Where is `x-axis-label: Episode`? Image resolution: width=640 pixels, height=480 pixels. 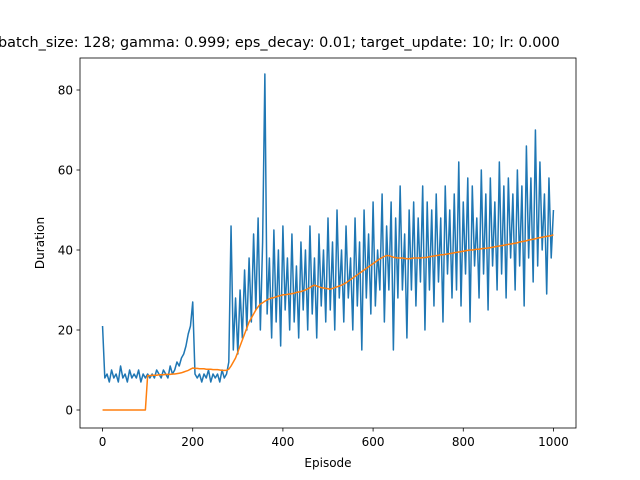 x-axis-label: Episode is located at coordinates (327, 463).